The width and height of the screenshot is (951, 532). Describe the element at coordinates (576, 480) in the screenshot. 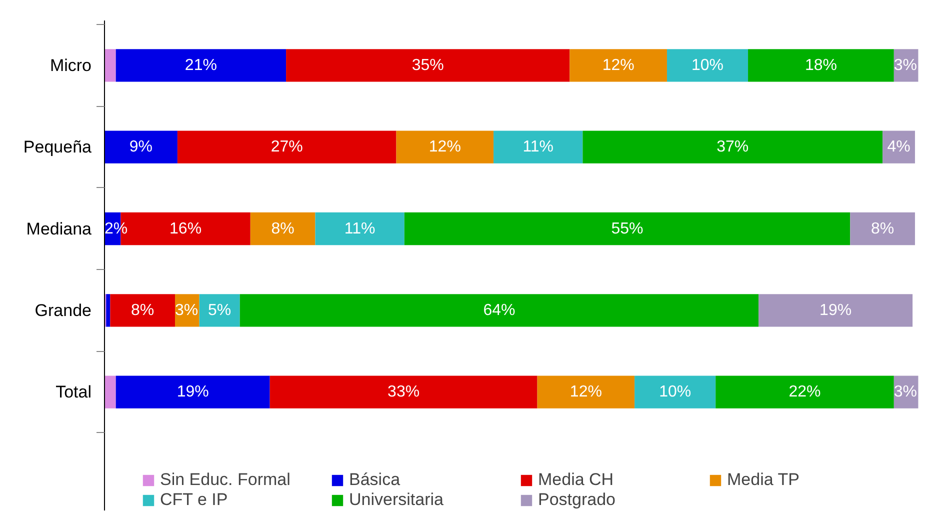

I see `legend-label: Media CH` at that location.